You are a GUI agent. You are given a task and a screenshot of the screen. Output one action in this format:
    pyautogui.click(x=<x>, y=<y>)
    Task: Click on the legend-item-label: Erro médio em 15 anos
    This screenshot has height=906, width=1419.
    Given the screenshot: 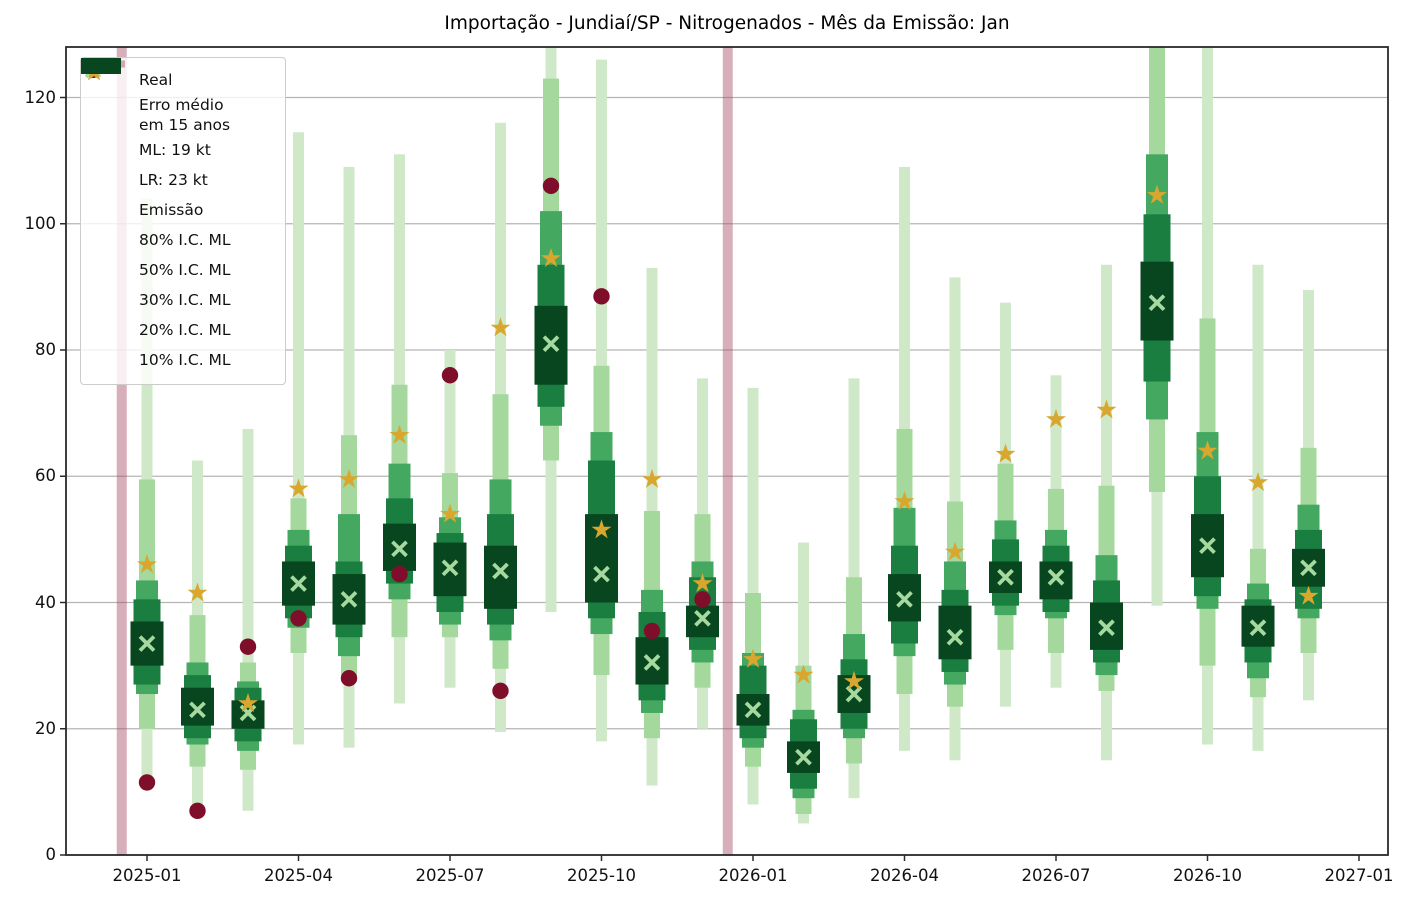 What is the action you would take?
    pyautogui.click(x=185, y=115)
    